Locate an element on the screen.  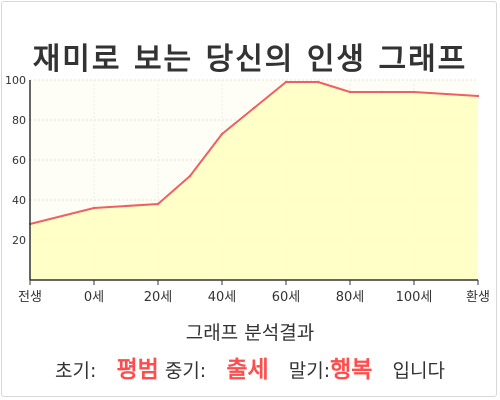
early-value: 평범 is located at coordinates (137, 370).